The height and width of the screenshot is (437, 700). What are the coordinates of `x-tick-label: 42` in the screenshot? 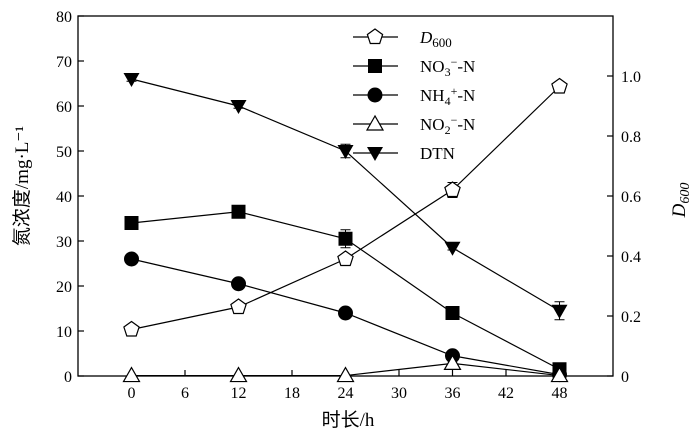 It's located at (506, 393).